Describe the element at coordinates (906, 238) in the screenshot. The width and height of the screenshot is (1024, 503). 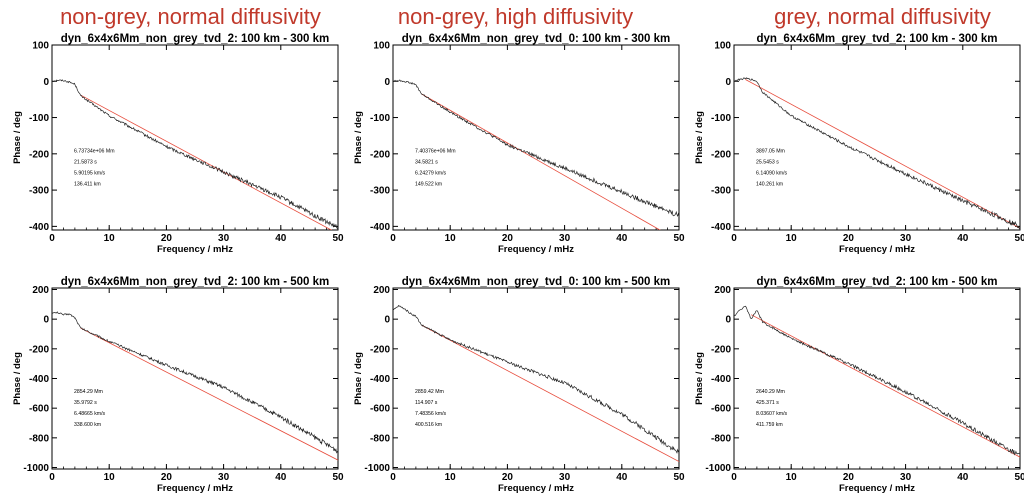
I see `panel3-x-tick-label: 30` at that location.